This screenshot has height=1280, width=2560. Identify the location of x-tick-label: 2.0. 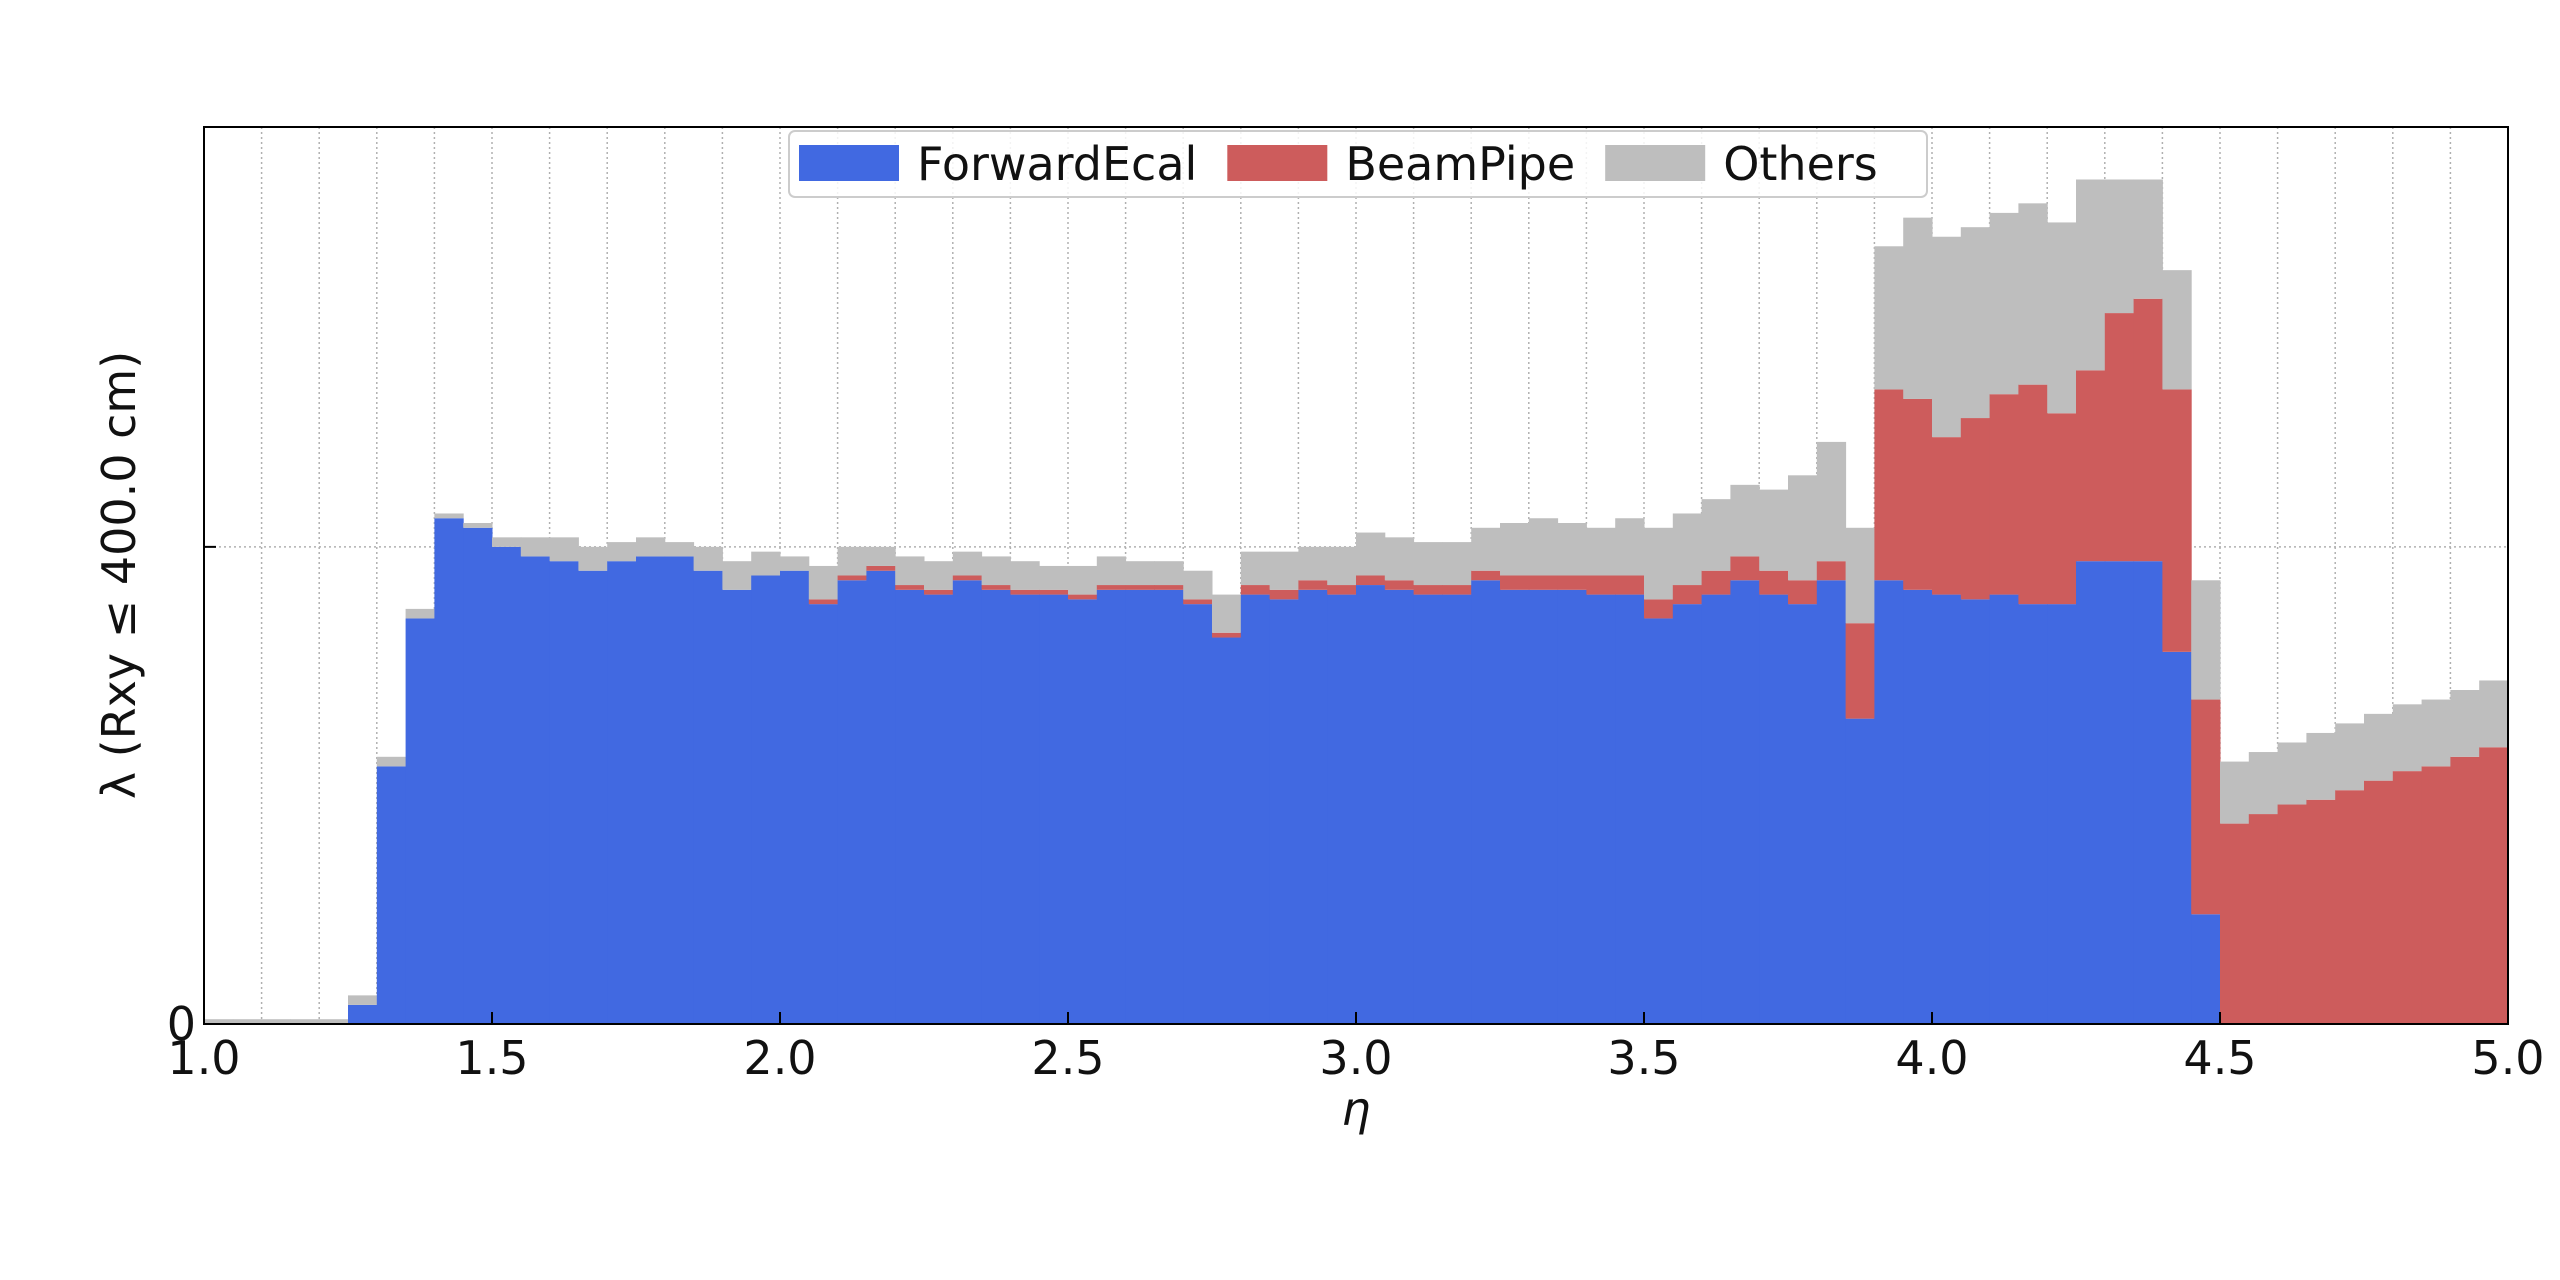
(779, 1058).